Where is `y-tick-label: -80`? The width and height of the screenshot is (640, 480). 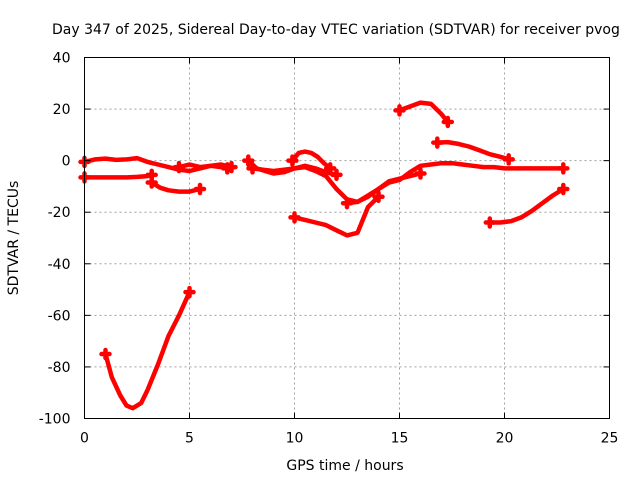
y-tick-label: -80 is located at coordinates (59, 368).